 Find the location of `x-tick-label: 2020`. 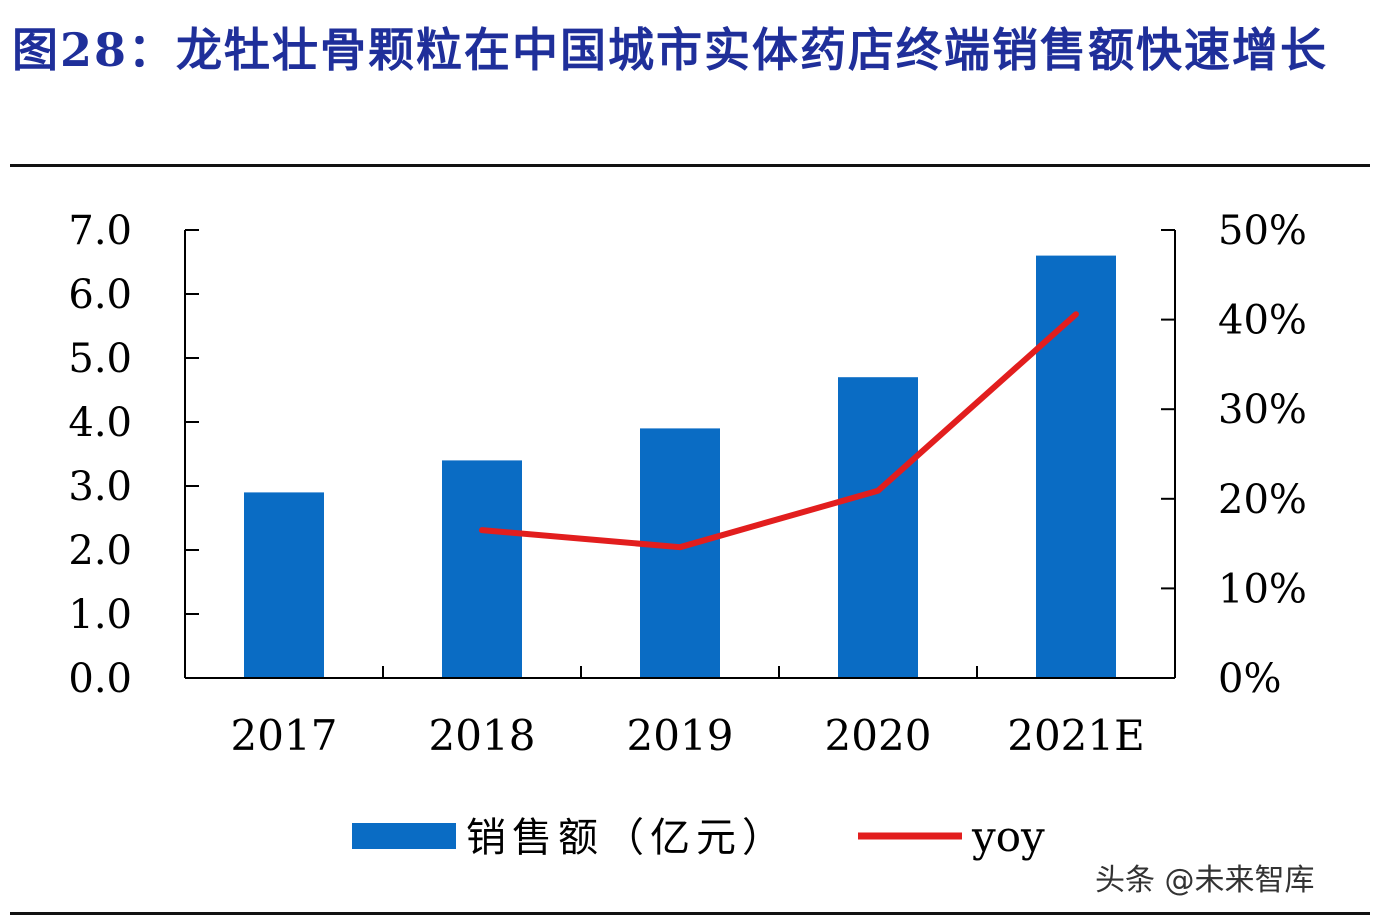

x-tick-label: 2020 is located at coordinates (878, 735).